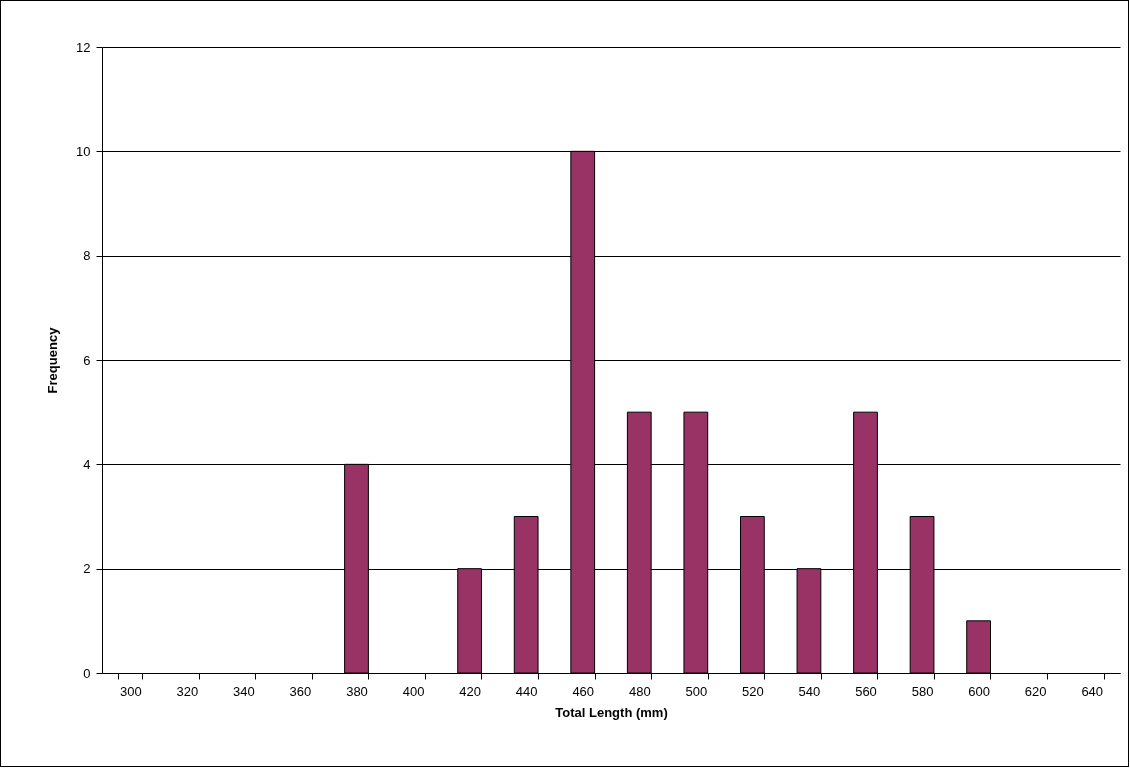 Image resolution: width=1130 pixels, height=768 pixels. What do you see at coordinates (83, 47) in the screenshot?
I see `y-tick-label: 12` at bounding box center [83, 47].